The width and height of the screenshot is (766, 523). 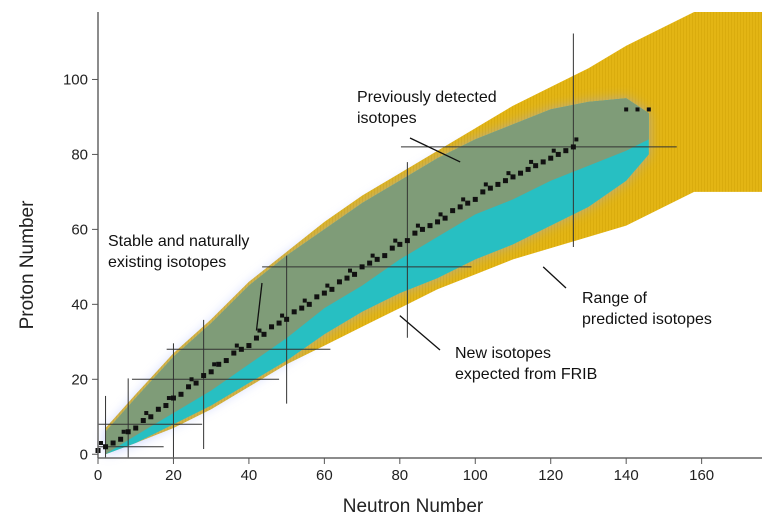 I want to click on annotation: Stable and naturally existing isotopes, so click(x=185, y=282).